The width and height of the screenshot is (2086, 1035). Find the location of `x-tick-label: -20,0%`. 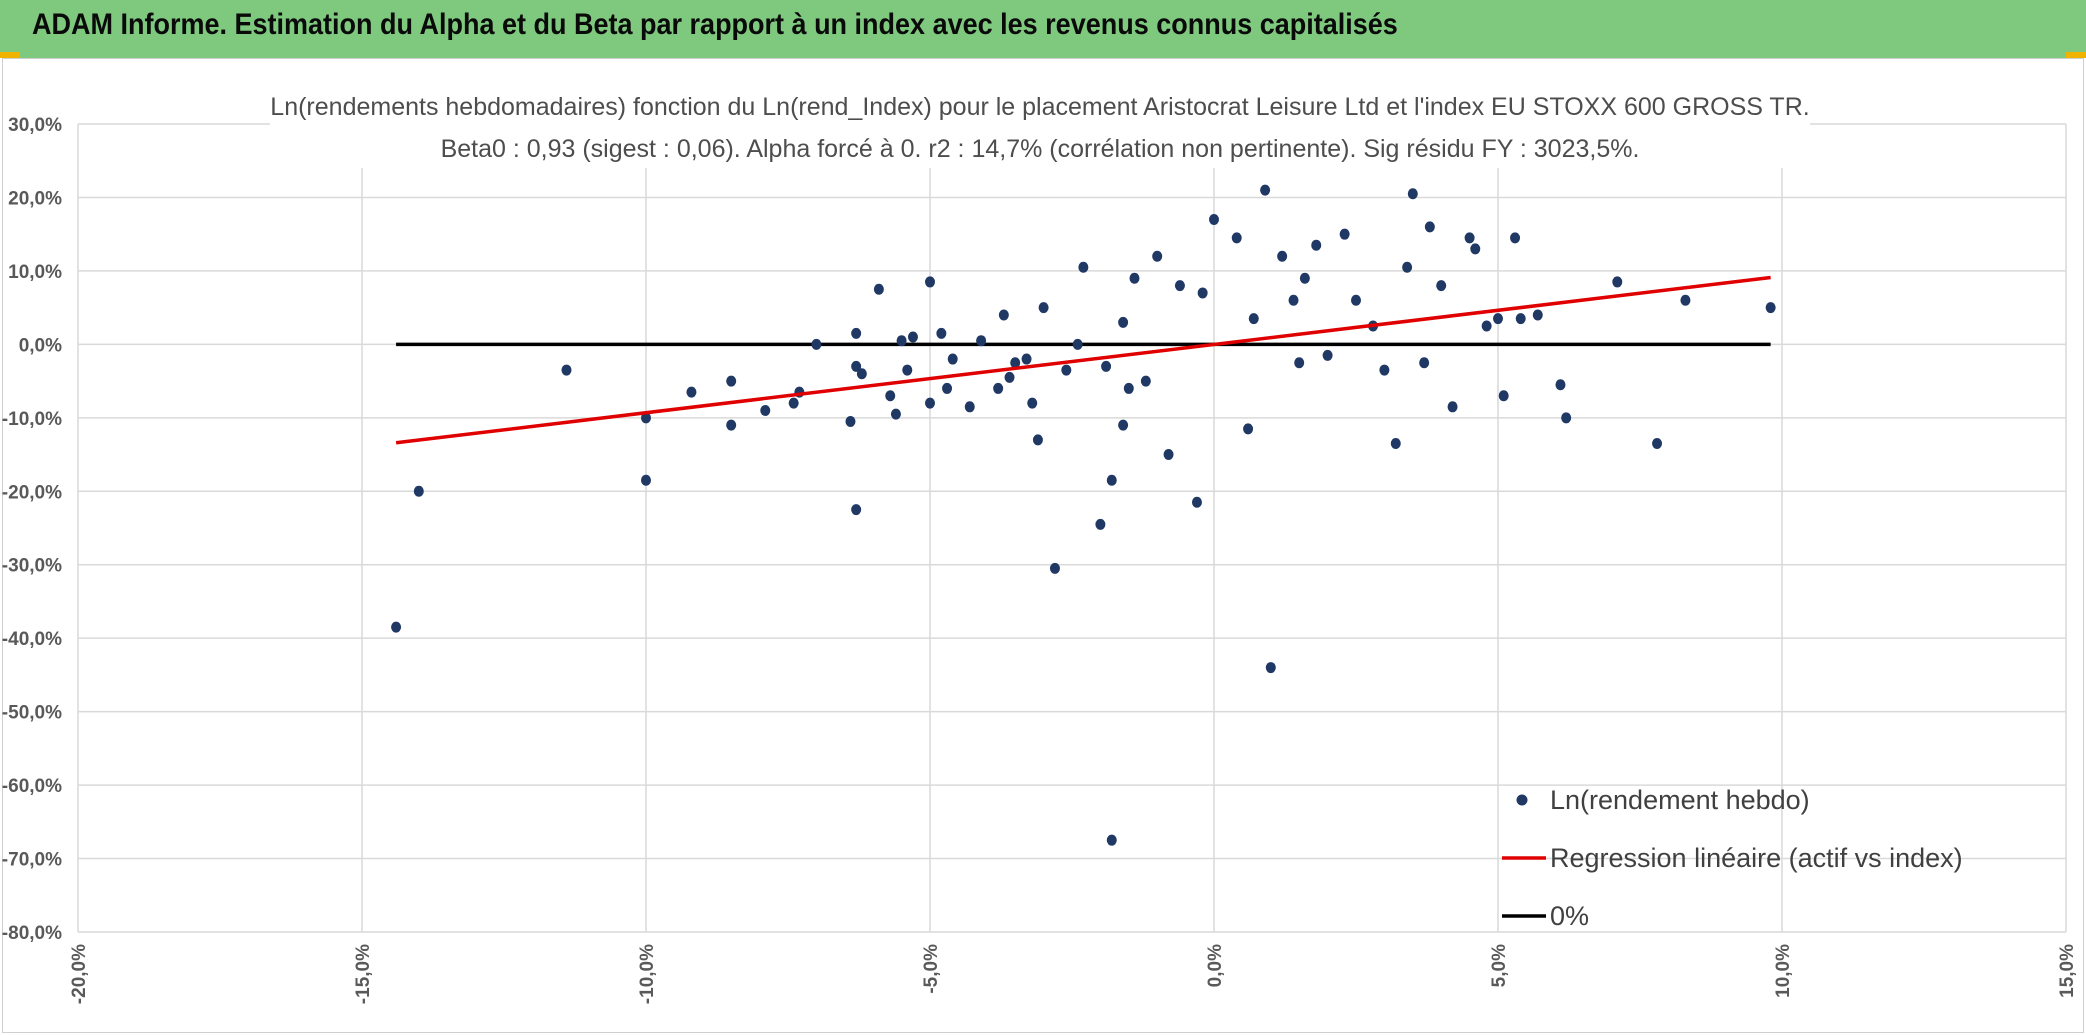

x-tick-label: -20,0% is located at coordinates (79, 974).